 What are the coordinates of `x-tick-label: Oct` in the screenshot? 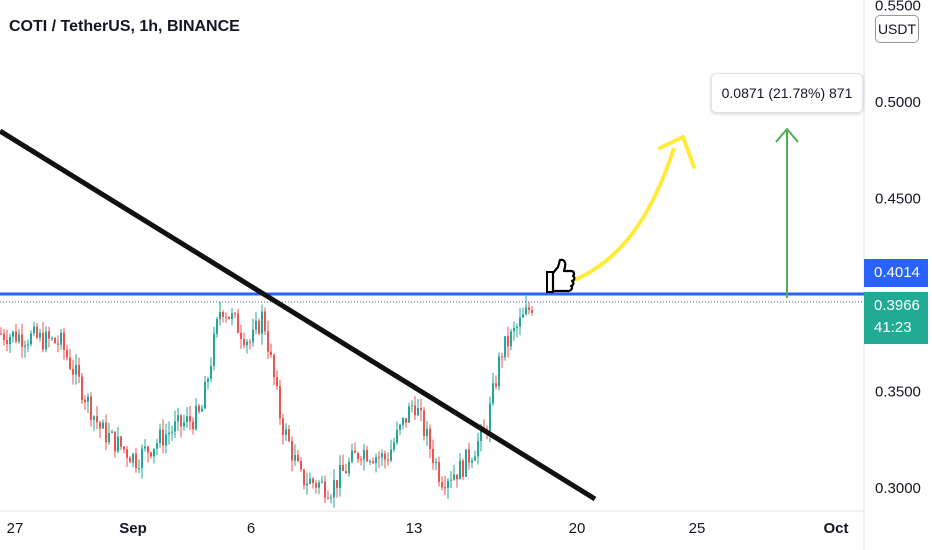 It's located at (835, 528).